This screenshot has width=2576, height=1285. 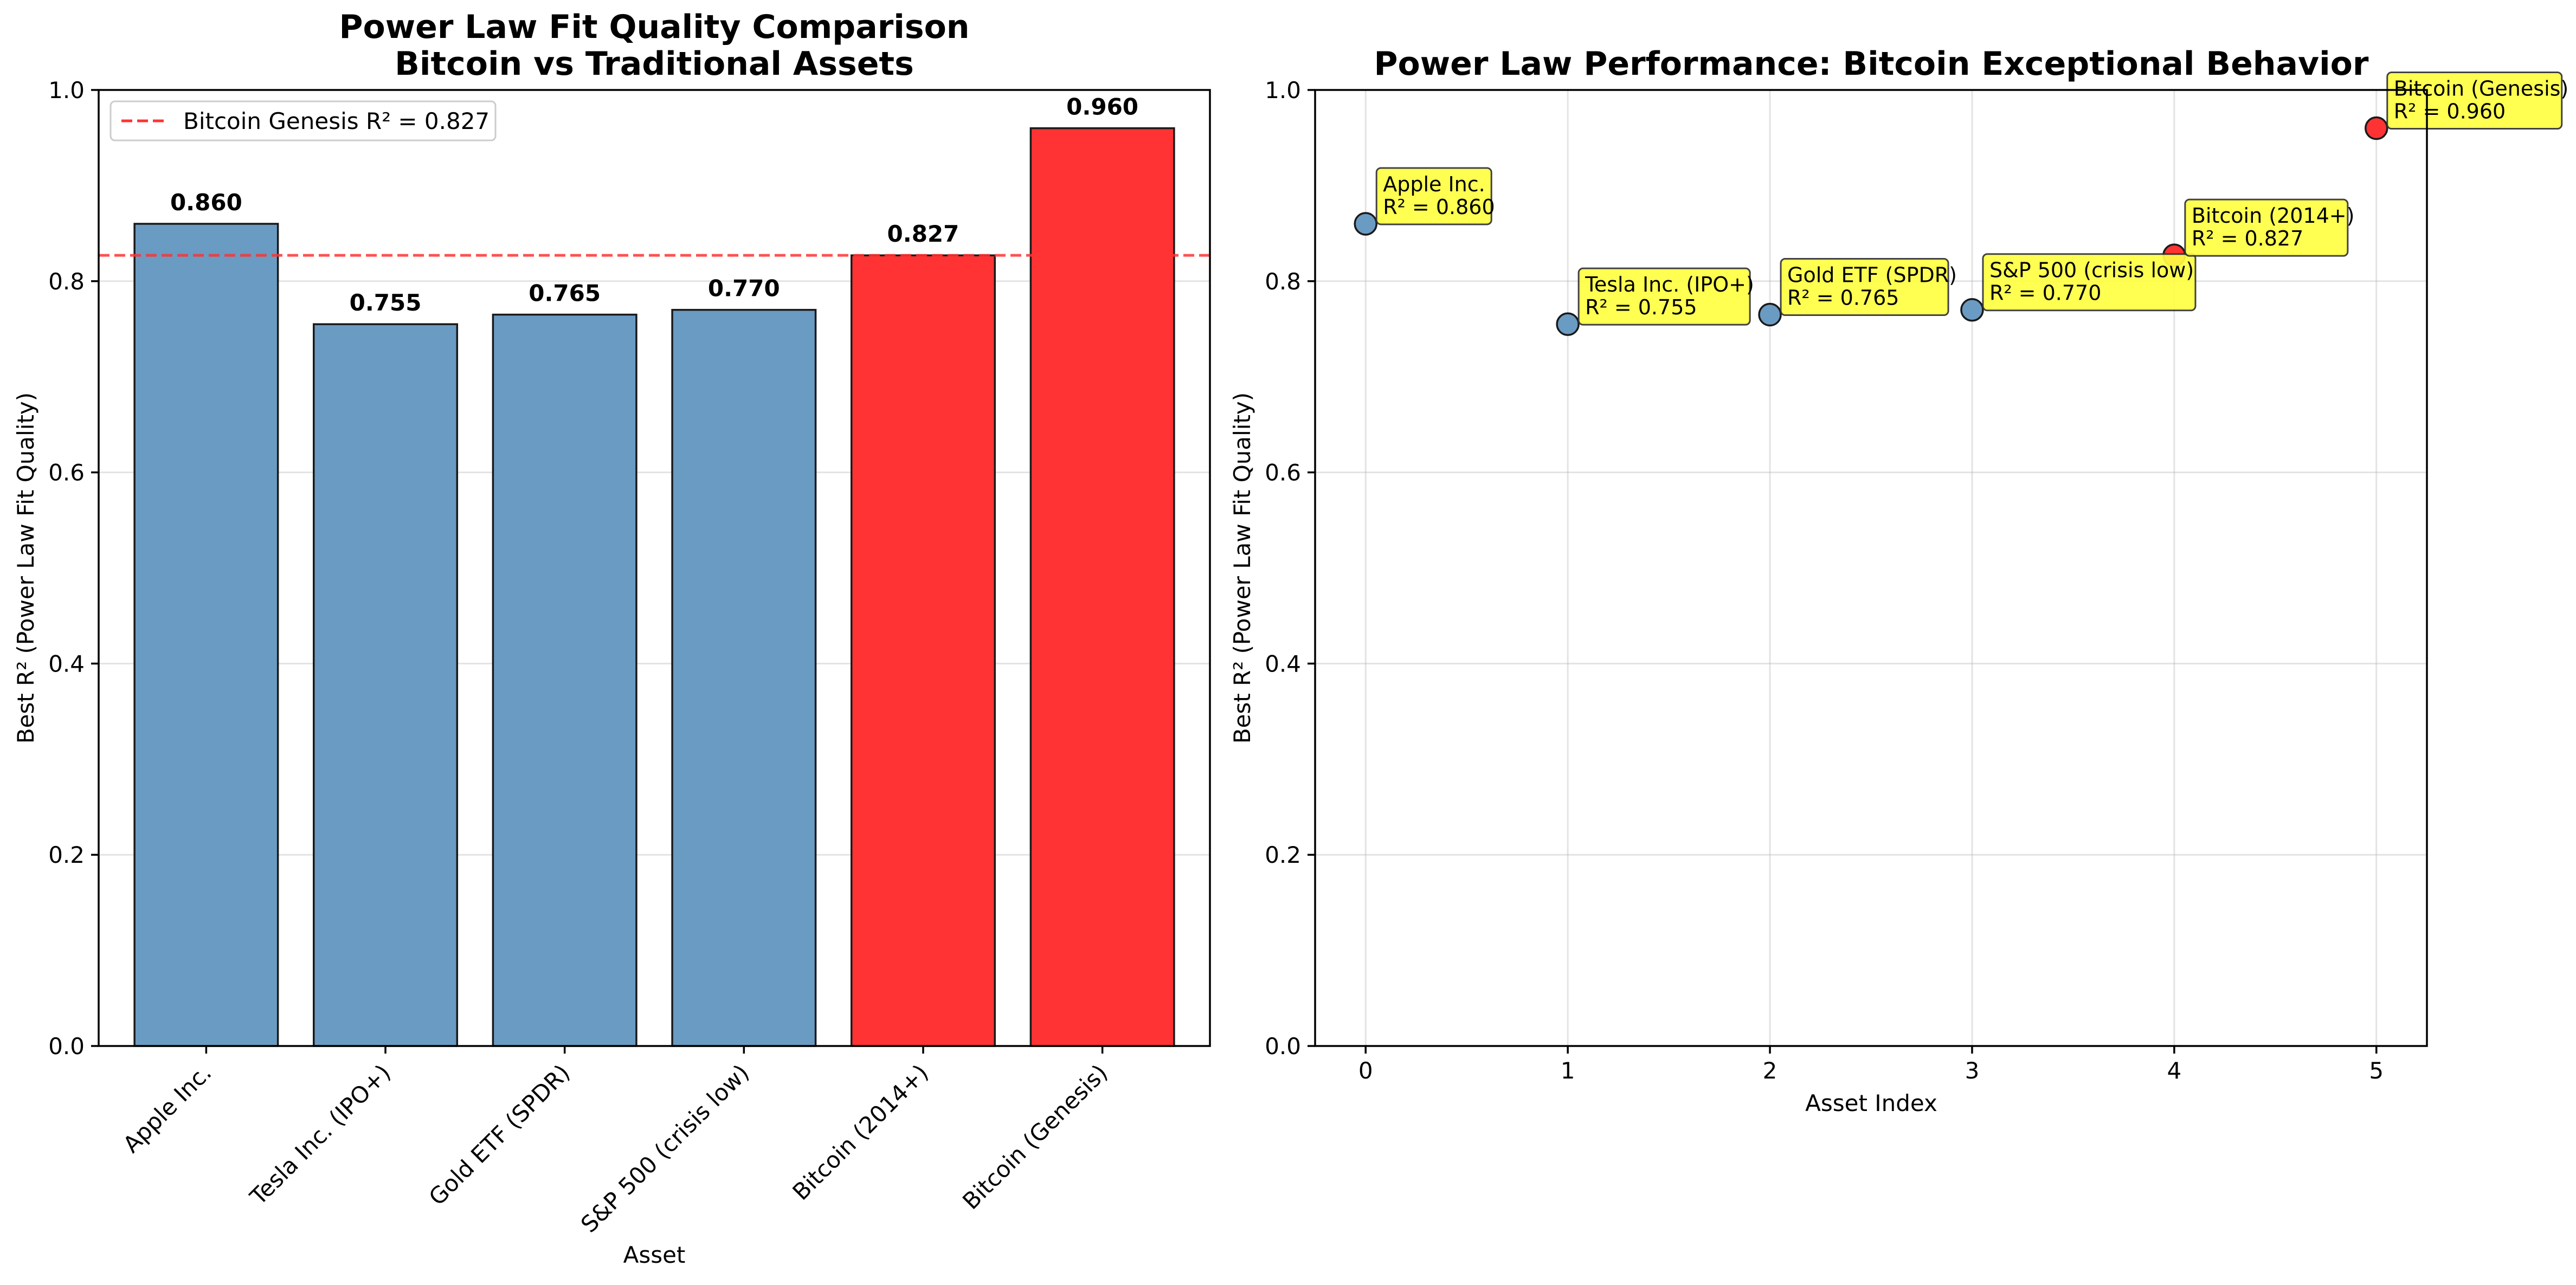 I want to click on legend: Bitcoin Genesis R² = 0.827, so click(x=303, y=120).